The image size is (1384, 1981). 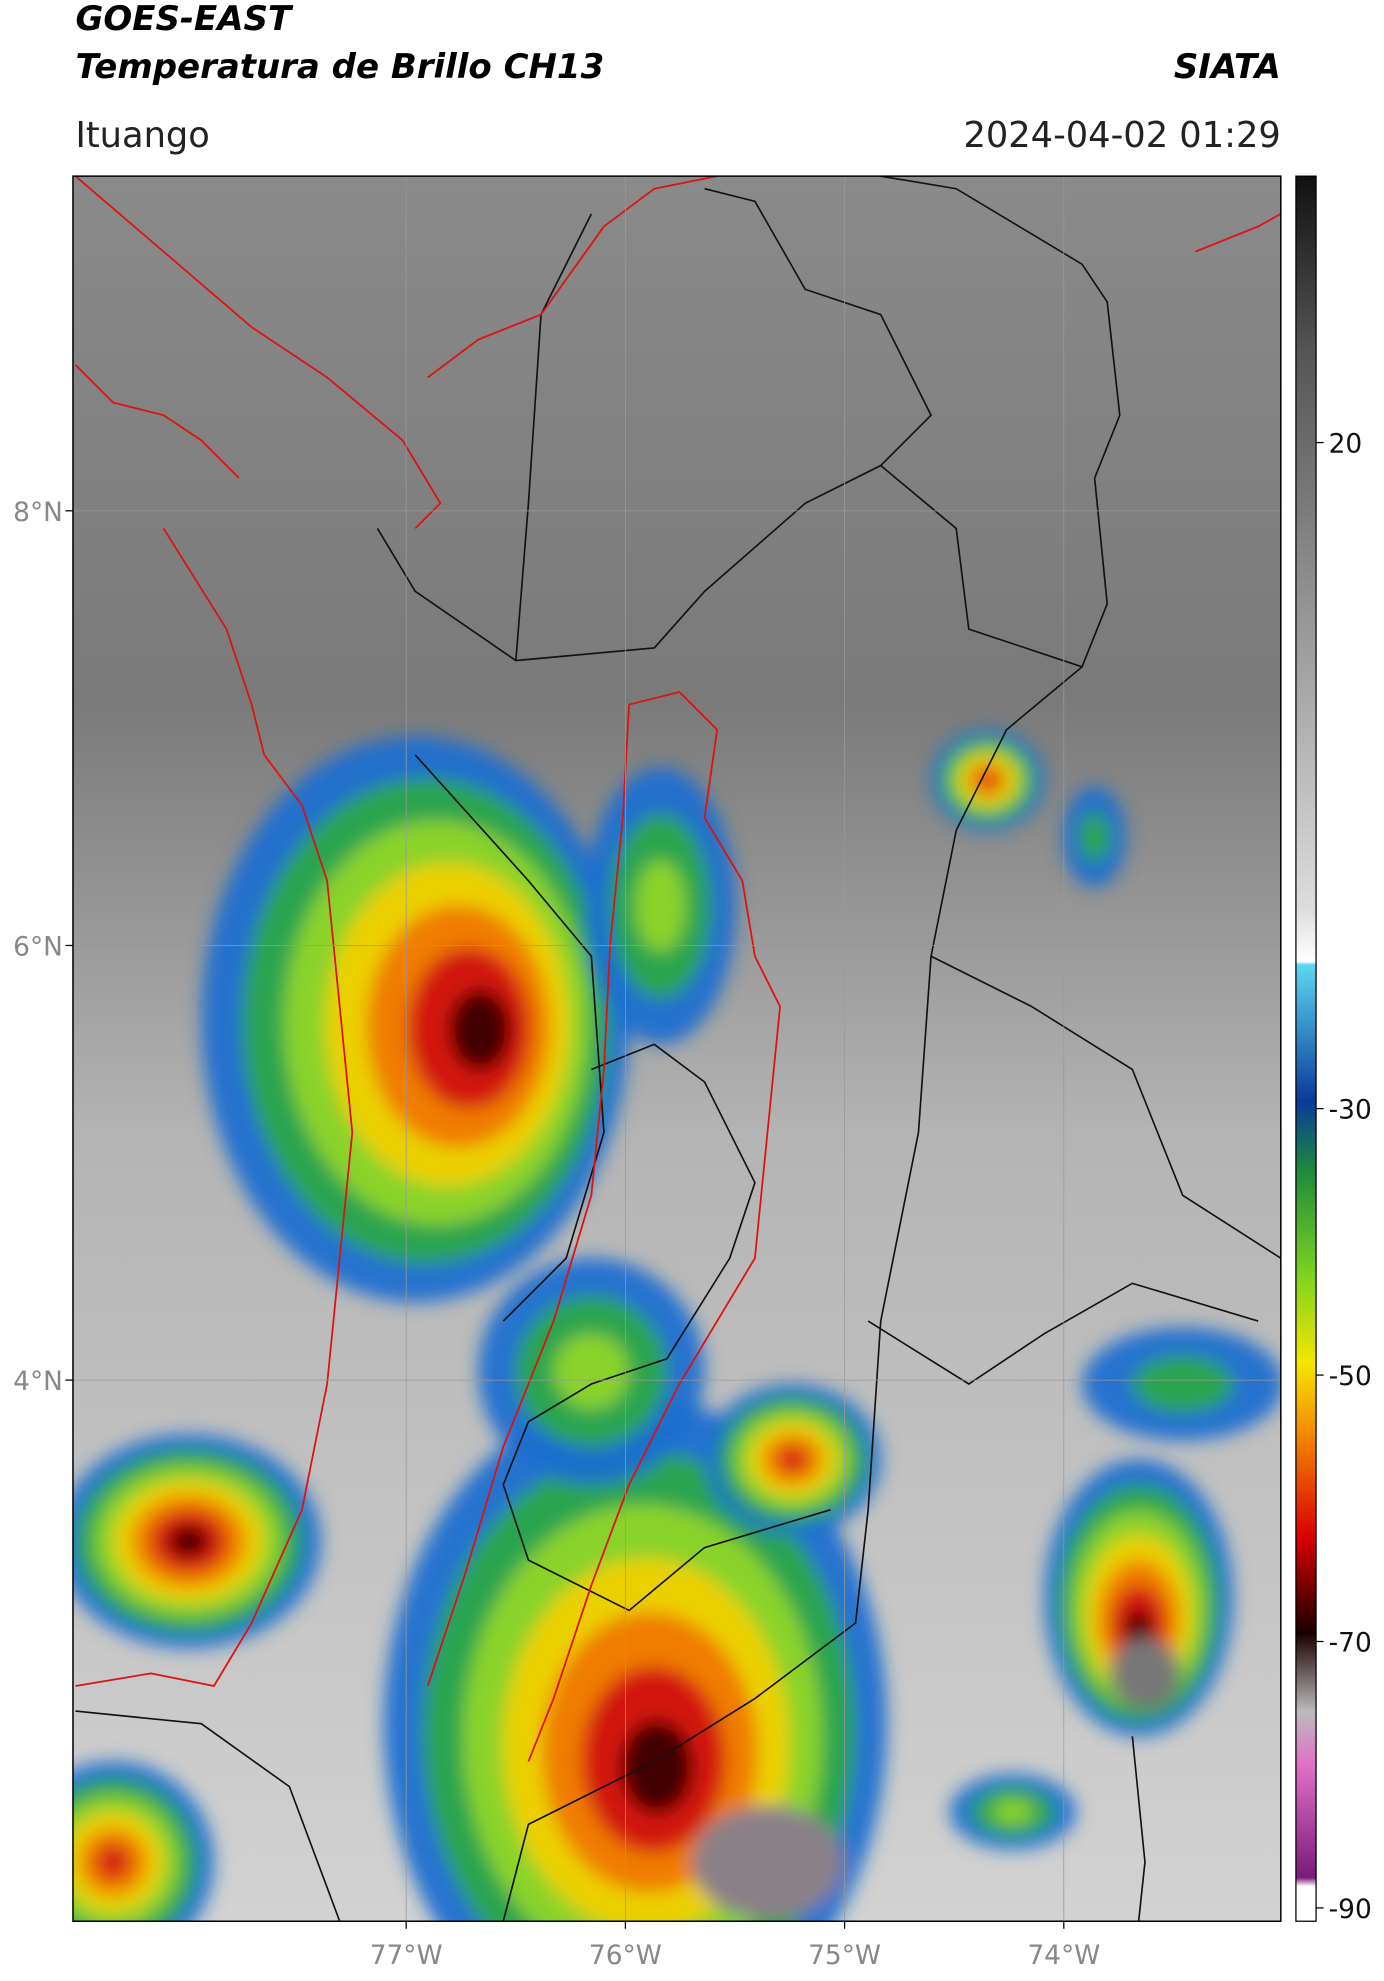 What do you see at coordinates (1227, 67) in the screenshot?
I see `brand: SIATA` at bounding box center [1227, 67].